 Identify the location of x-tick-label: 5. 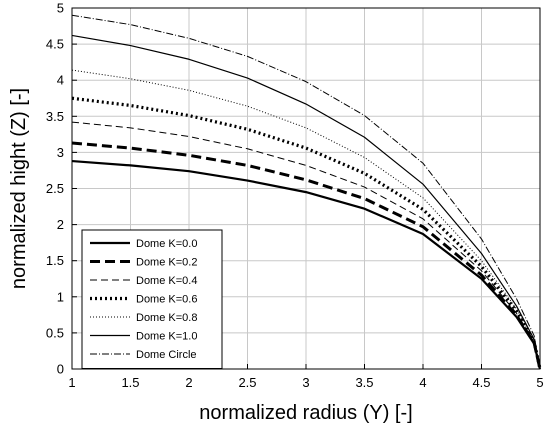
(539, 382).